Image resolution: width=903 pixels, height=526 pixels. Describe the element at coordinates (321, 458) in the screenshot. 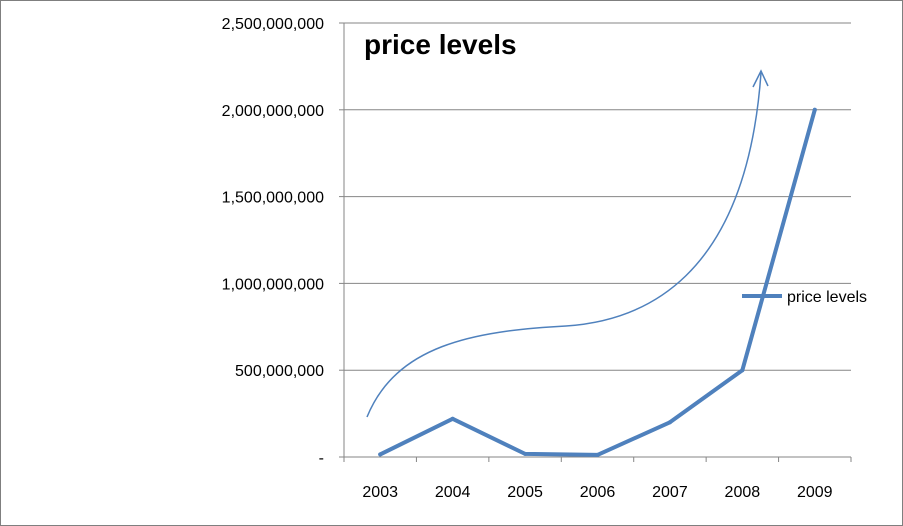

I see `y-tick-label: -` at that location.